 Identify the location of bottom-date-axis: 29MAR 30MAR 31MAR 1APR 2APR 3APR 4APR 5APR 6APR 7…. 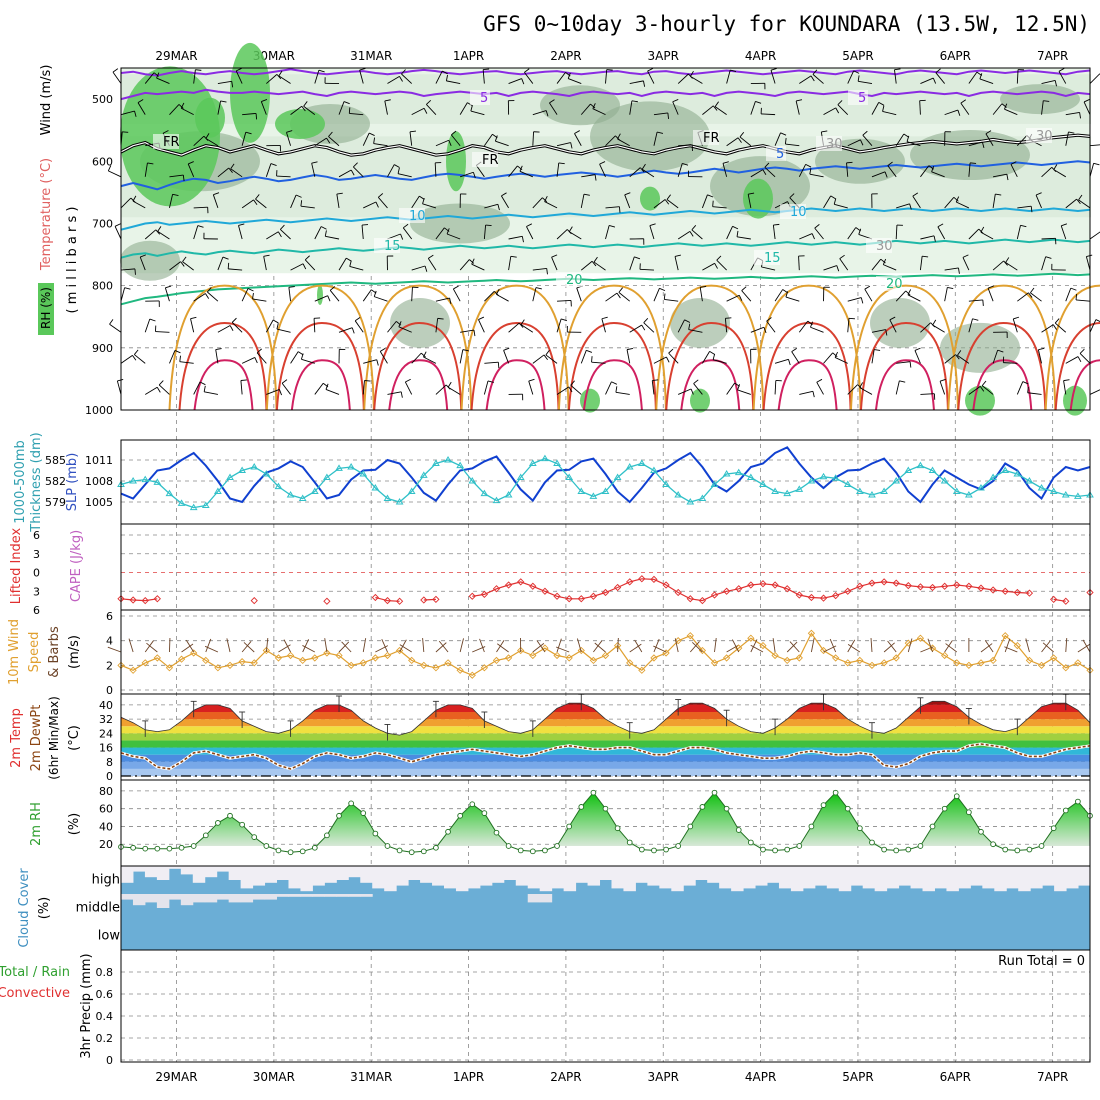
(611, 1077).